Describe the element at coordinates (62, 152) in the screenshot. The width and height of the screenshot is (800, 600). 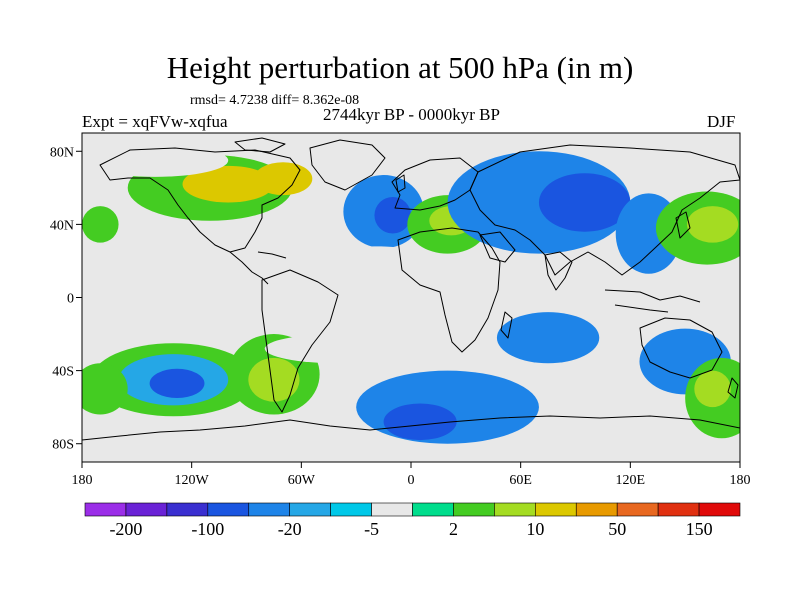
I see `lat-tick-label-0: 80N` at that location.